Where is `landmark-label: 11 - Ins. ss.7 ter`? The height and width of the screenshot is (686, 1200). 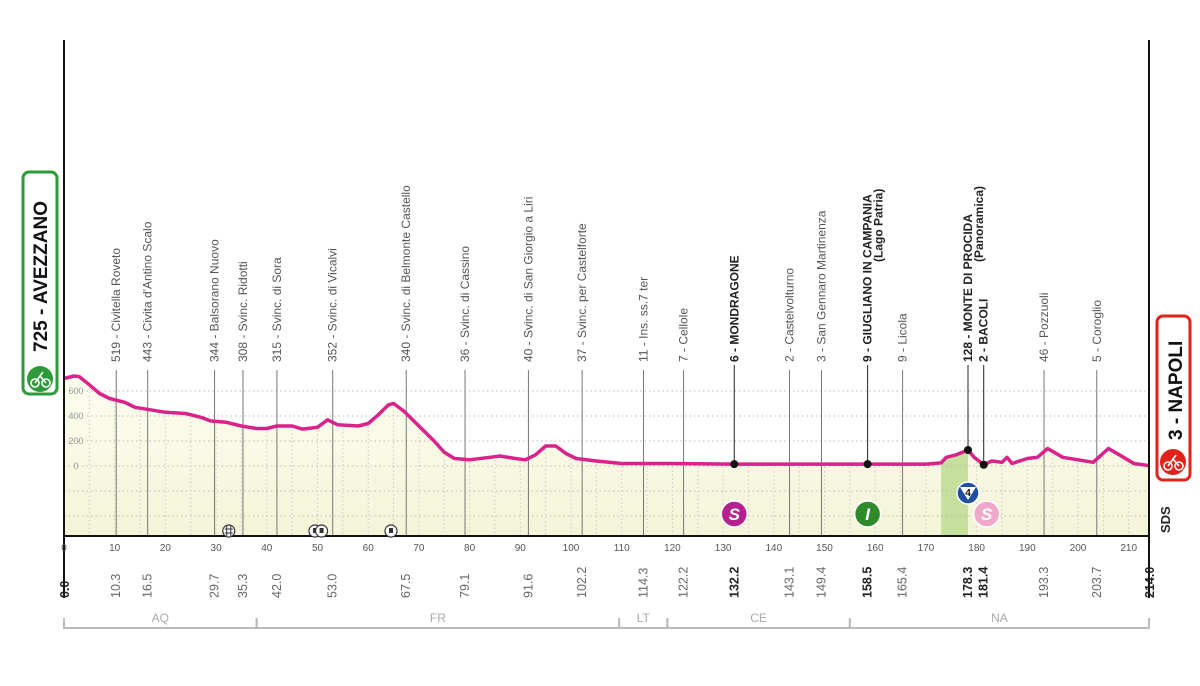 landmark-label: 11 - Ins. ss.7 ter is located at coordinates (644, 319).